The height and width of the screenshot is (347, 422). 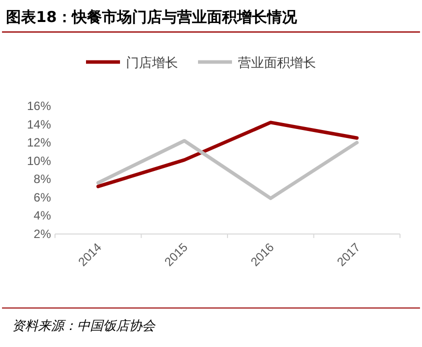 I want to click on y-tick-label: 2%, so click(x=43, y=234).